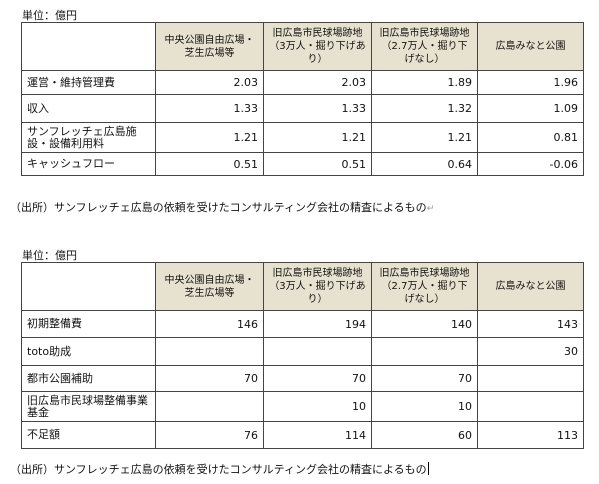 Image resolution: width=599 pixels, height=484 pixels. I want to click on table-row: 不足額 76 114 60 113, so click(302, 435).